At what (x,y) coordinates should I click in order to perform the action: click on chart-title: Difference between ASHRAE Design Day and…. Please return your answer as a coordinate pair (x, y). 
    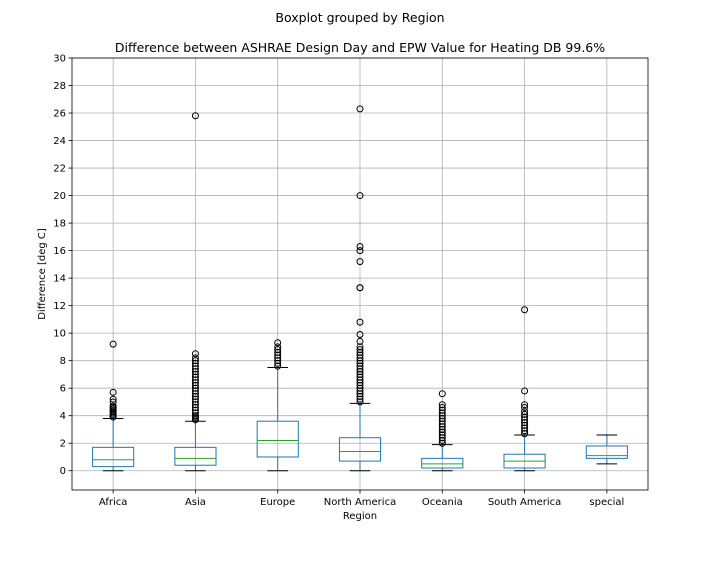
    Looking at the image, I should click on (360, 47).